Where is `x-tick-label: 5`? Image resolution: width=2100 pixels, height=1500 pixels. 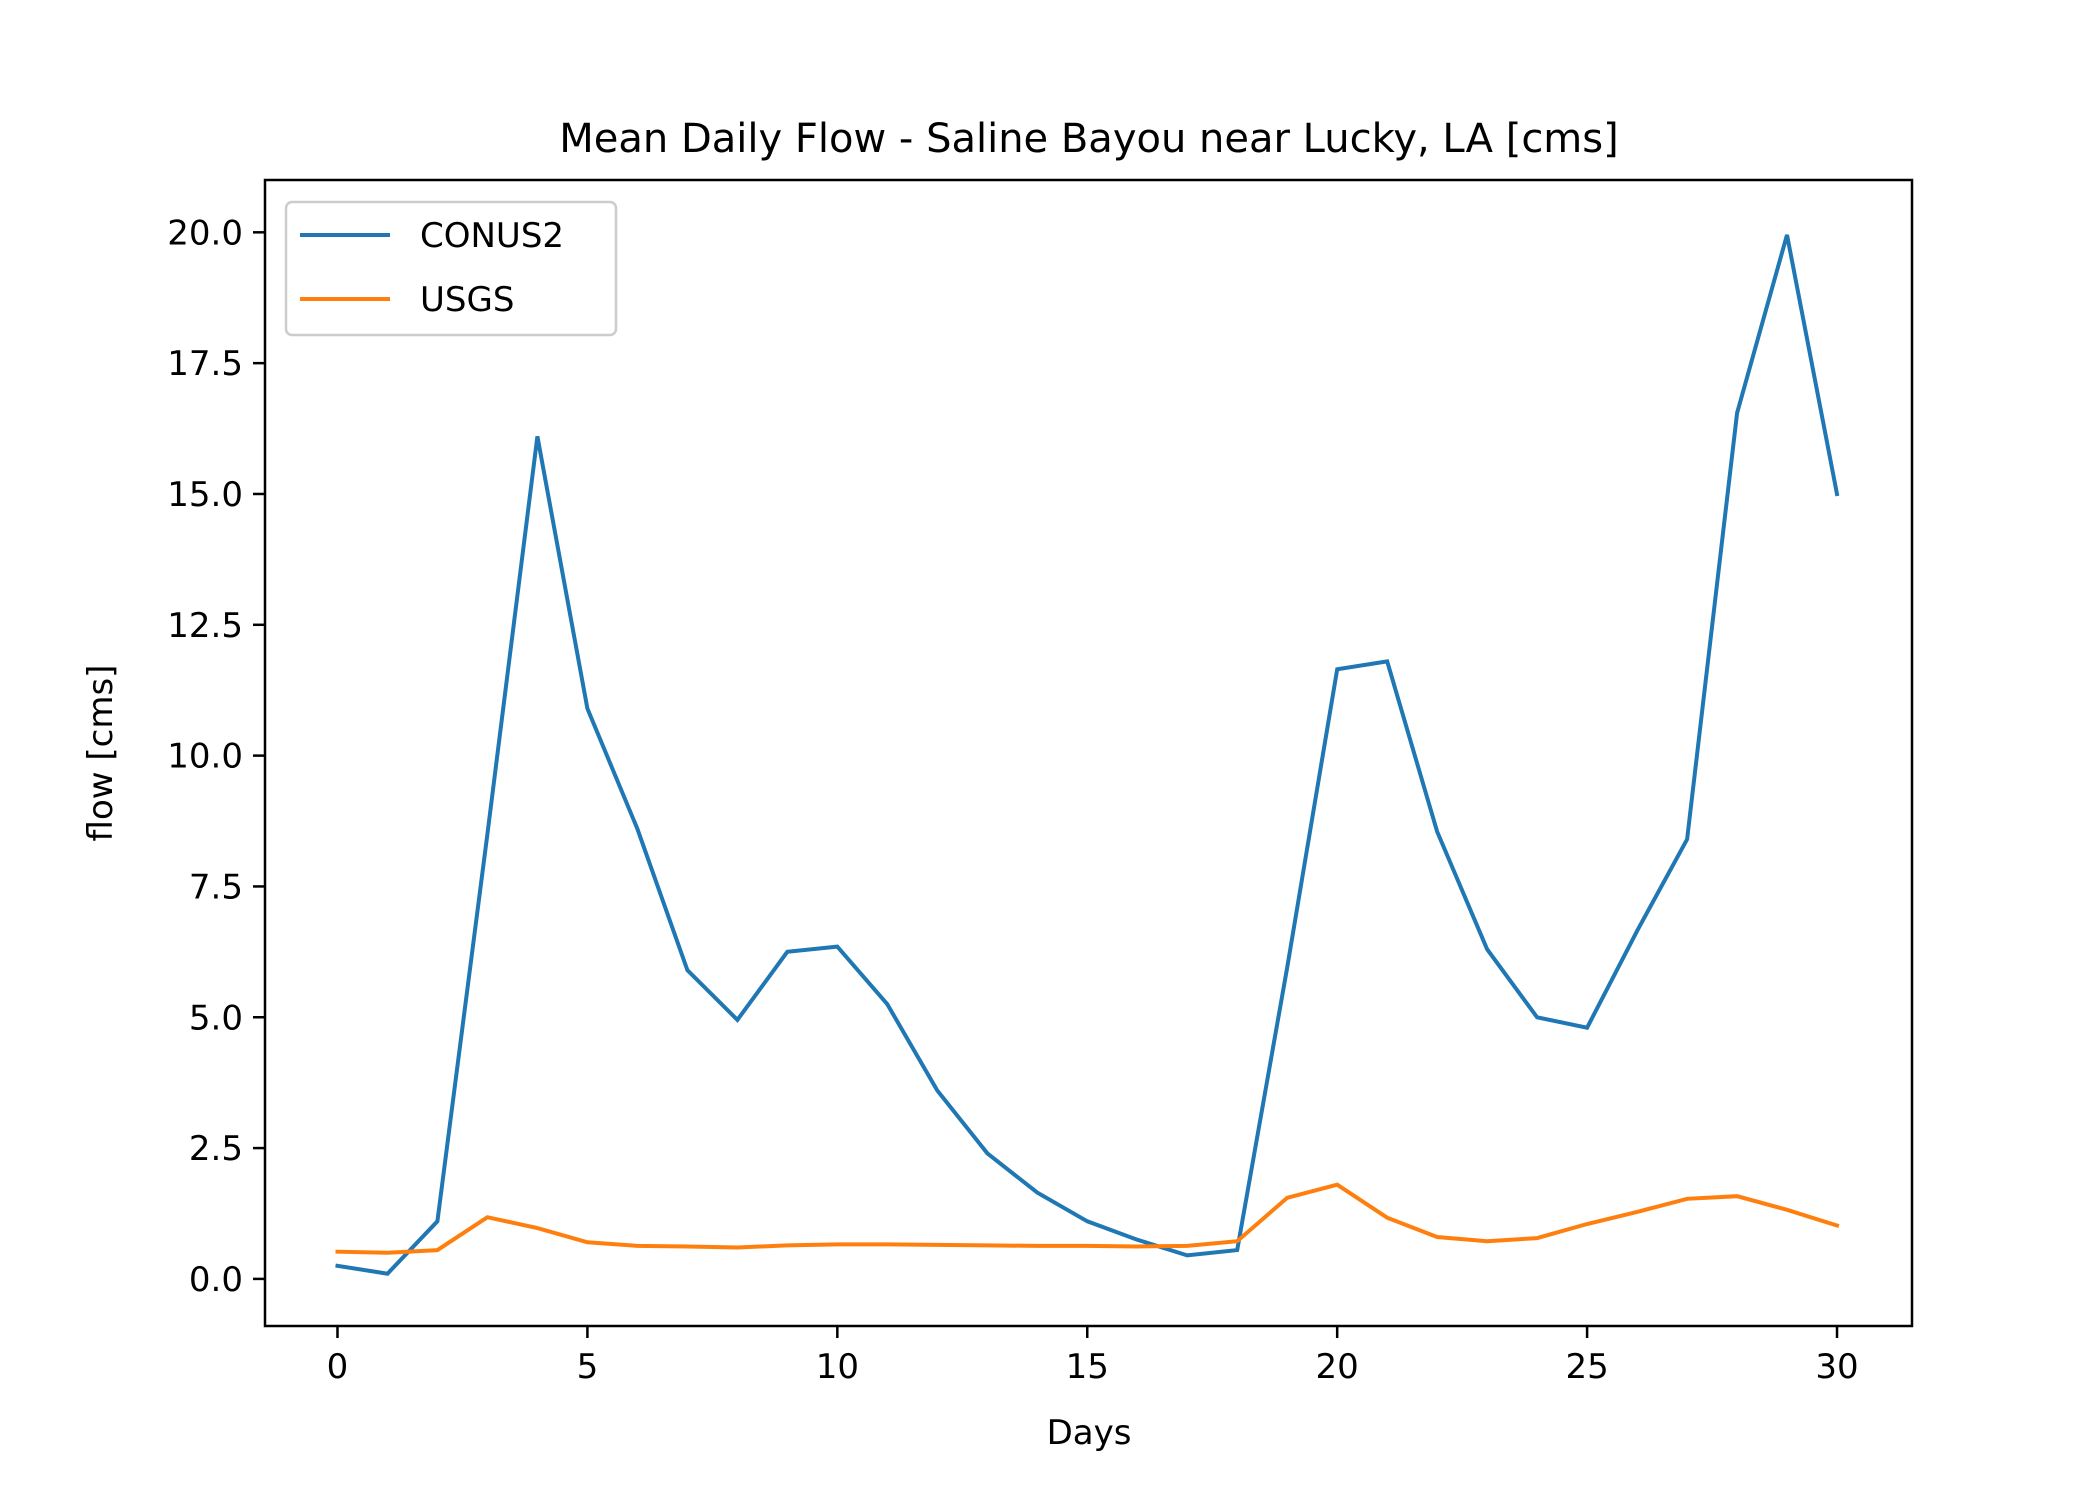
x-tick-label: 5 is located at coordinates (588, 1367).